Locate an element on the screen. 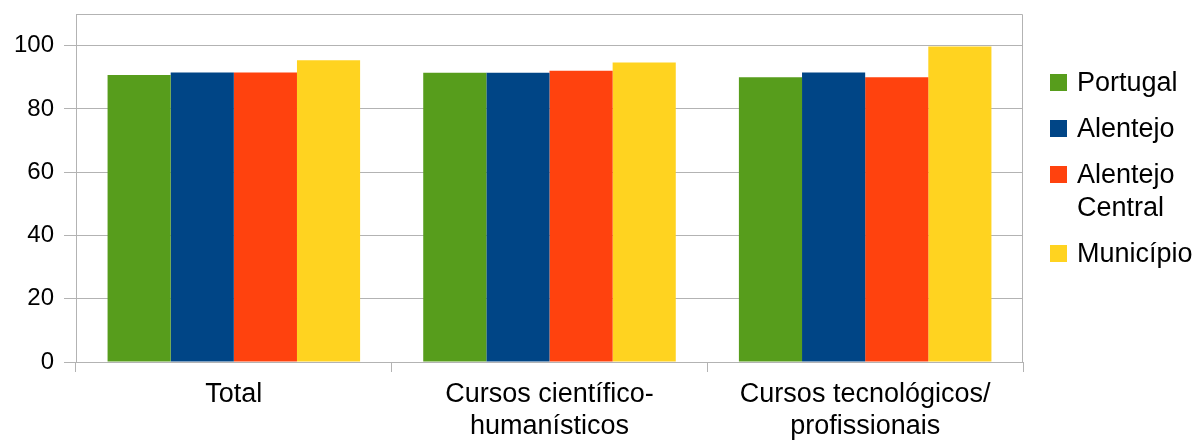 The width and height of the screenshot is (1200, 442). legend-label: Alentejo Central is located at coordinates (1126, 191).